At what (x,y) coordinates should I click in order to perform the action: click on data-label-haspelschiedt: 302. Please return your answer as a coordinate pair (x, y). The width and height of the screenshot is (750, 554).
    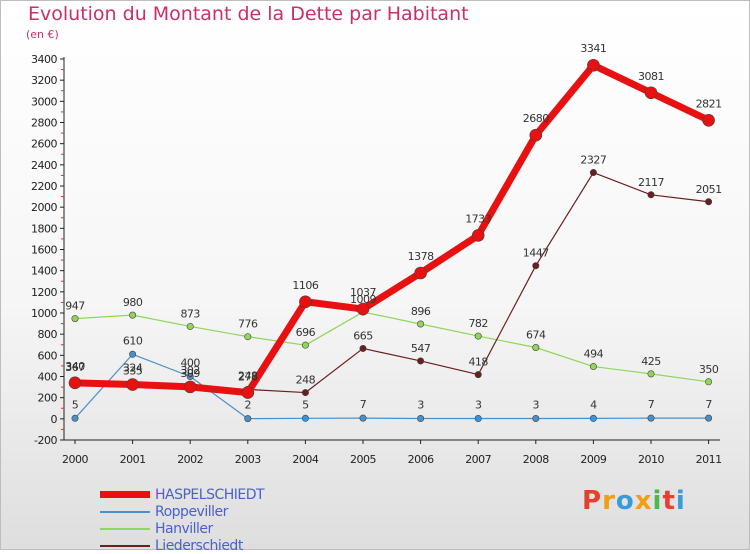
    Looking at the image, I should click on (190, 370).